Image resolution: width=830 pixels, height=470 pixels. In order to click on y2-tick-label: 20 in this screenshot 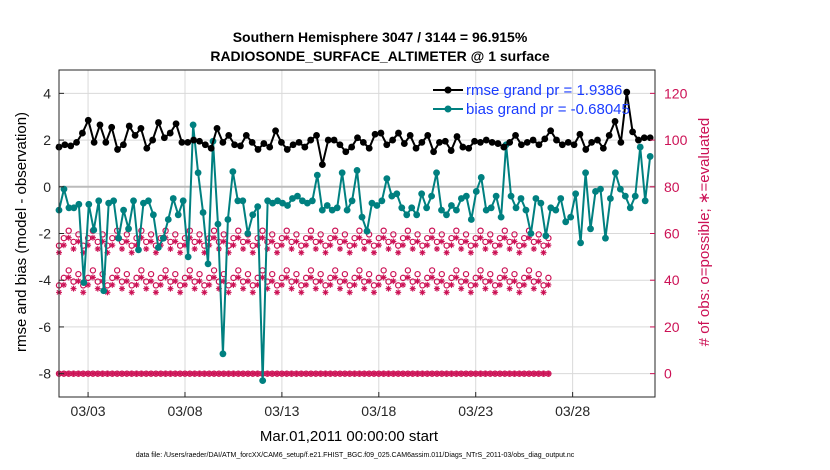, I will do `click(672, 327)`.